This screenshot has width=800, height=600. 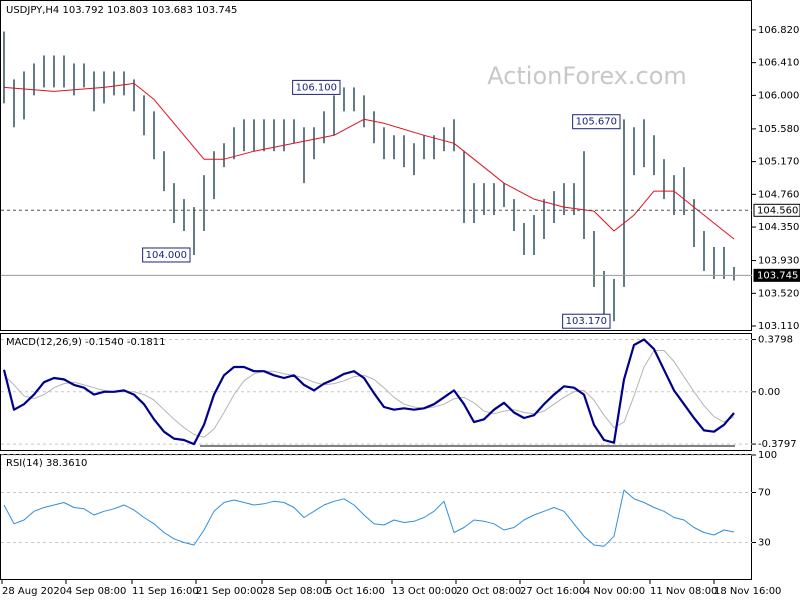 What do you see at coordinates (778, 129) in the screenshot?
I see `y-tick-label: 105.580` at bounding box center [778, 129].